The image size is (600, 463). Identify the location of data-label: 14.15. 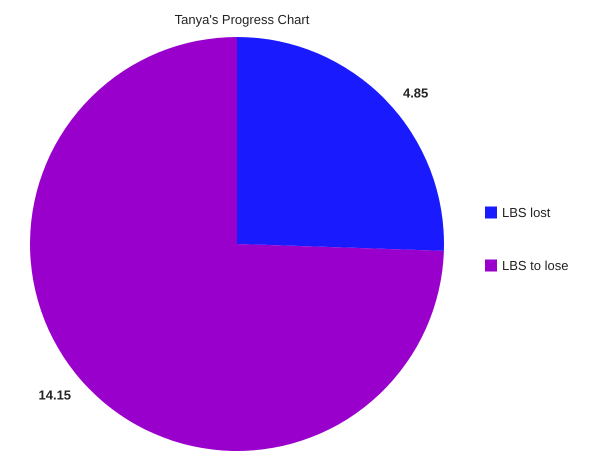
(55, 394).